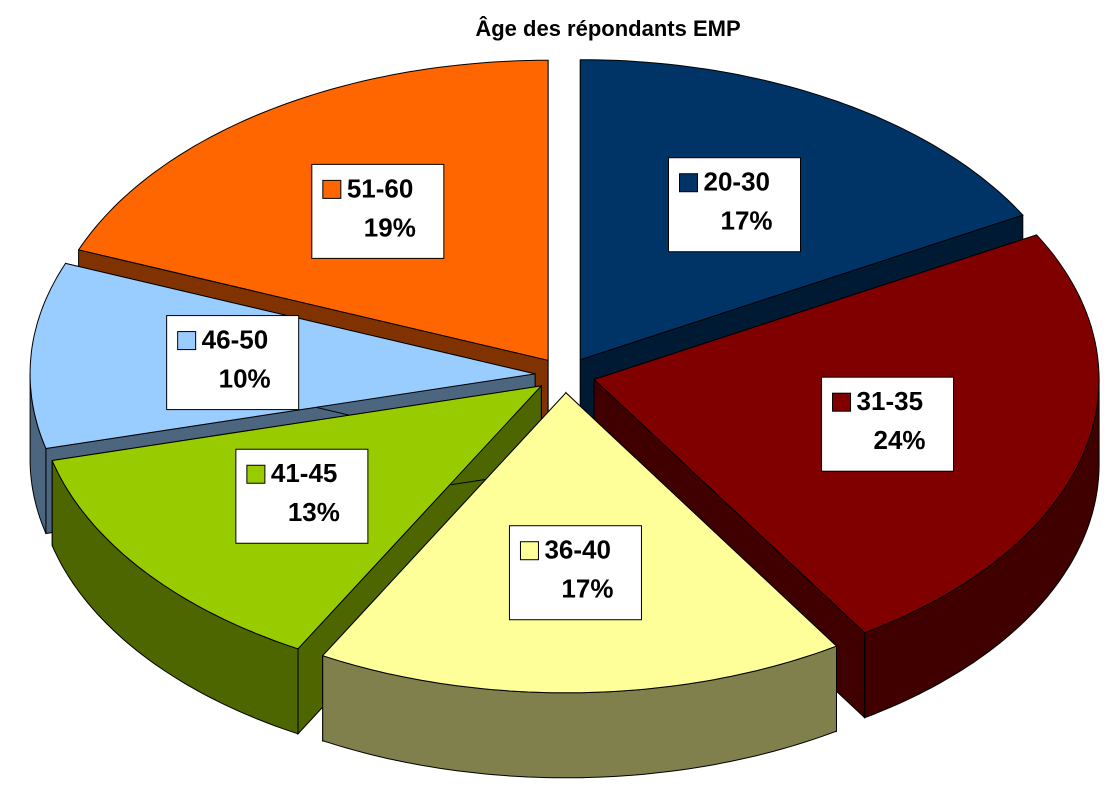 This screenshot has height=812, width=1115. What do you see at coordinates (575, 573) in the screenshot?
I see `data-label: 36-40 17%` at bounding box center [575, 573].